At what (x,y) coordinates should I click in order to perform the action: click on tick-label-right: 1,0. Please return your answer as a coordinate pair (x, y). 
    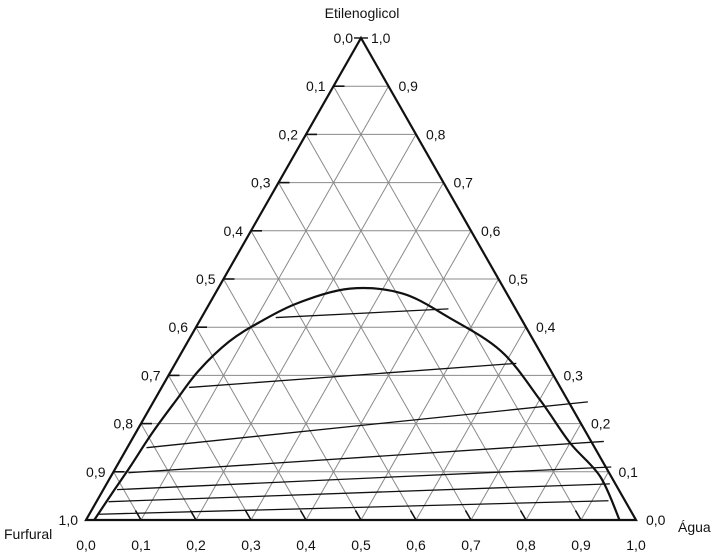
    Looking at the image, I should click on (381, 38).